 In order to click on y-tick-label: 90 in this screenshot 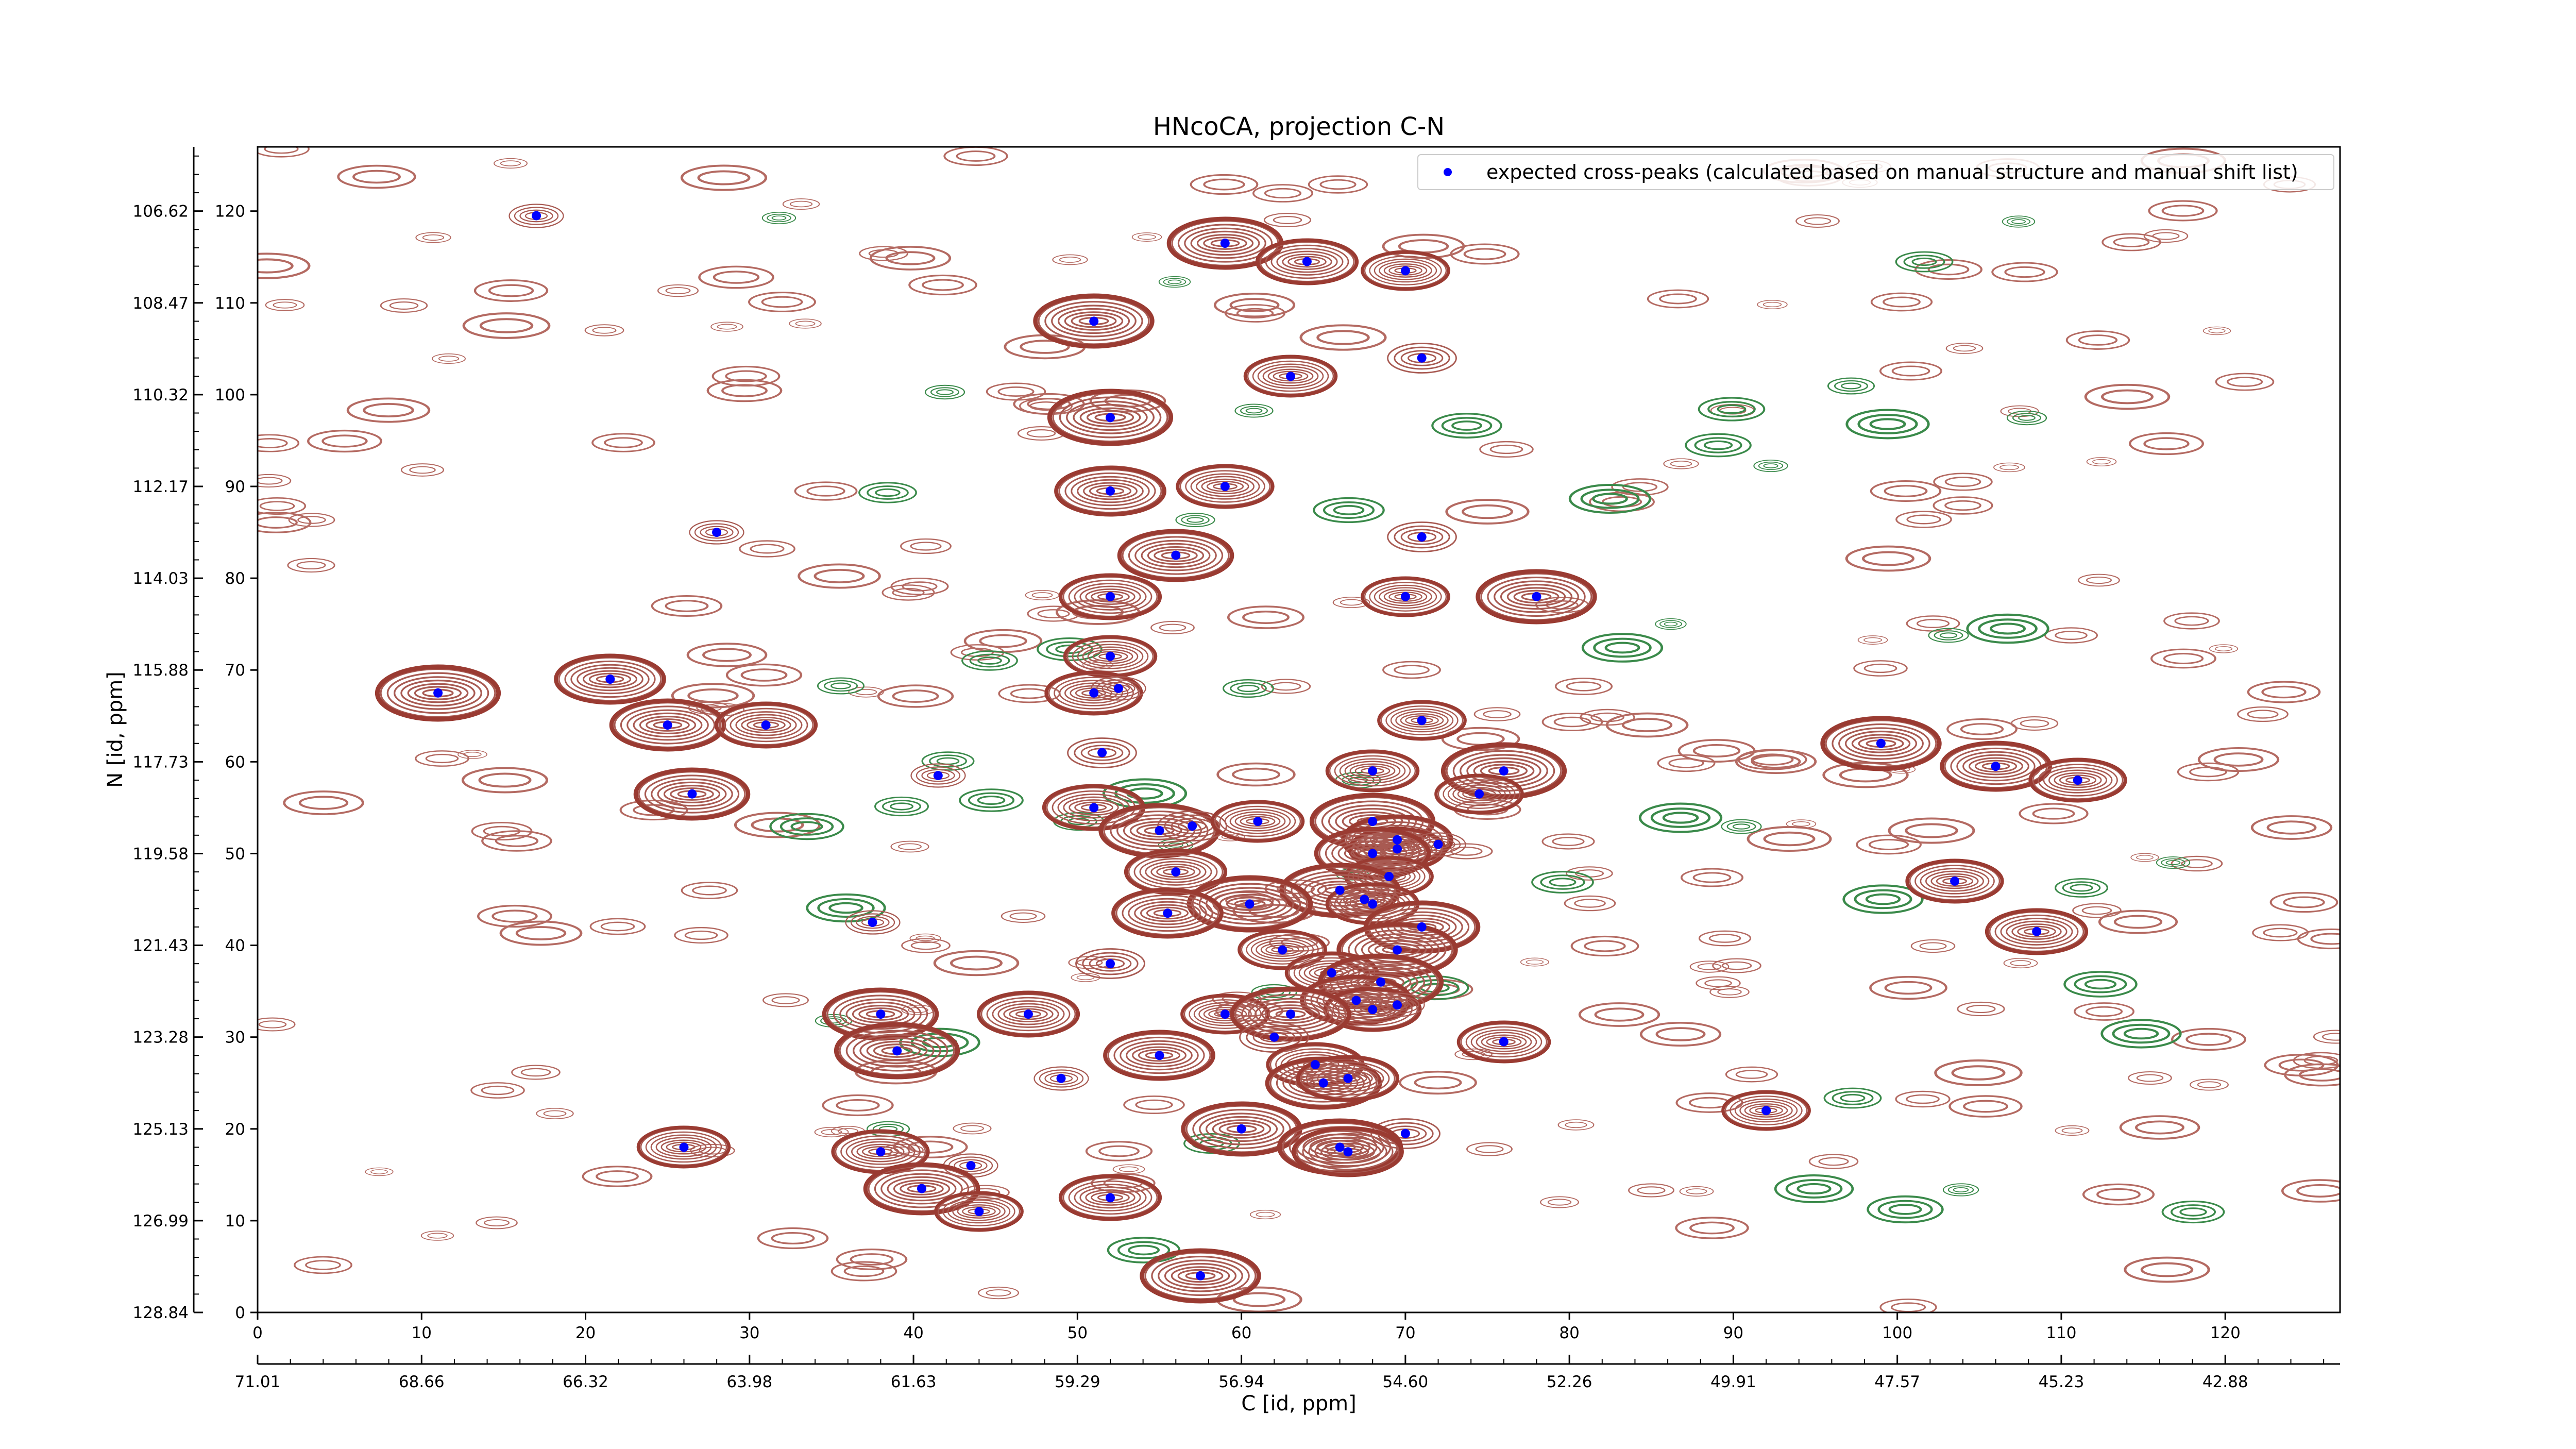, I will do `click(235, 487)`.